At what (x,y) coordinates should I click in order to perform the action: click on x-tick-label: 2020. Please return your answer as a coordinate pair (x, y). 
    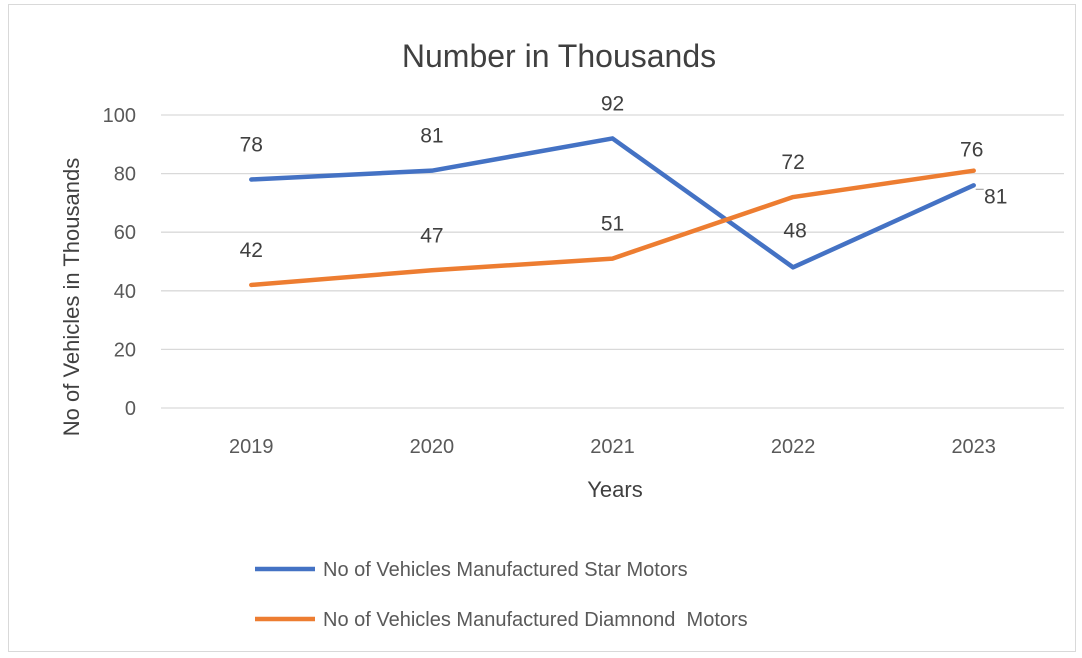
    Looking at the image, I should click on (432, 447).